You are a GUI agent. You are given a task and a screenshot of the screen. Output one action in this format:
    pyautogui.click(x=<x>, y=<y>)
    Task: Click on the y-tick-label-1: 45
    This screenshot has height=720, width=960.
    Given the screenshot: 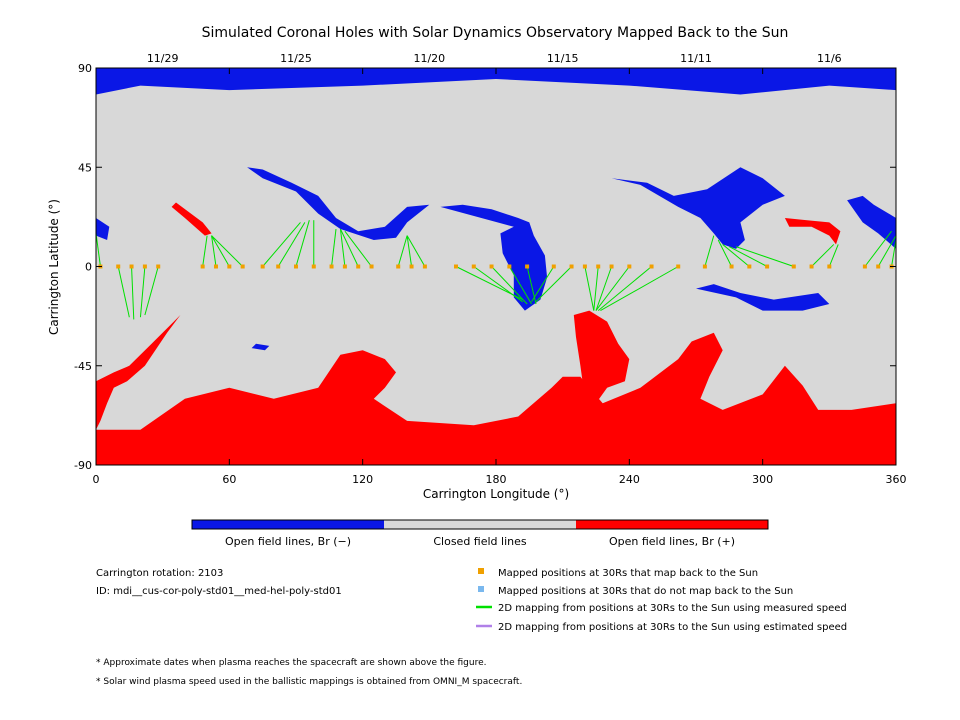 What is the action you would take?
    pyautogui.click(x=85, y=167)
    